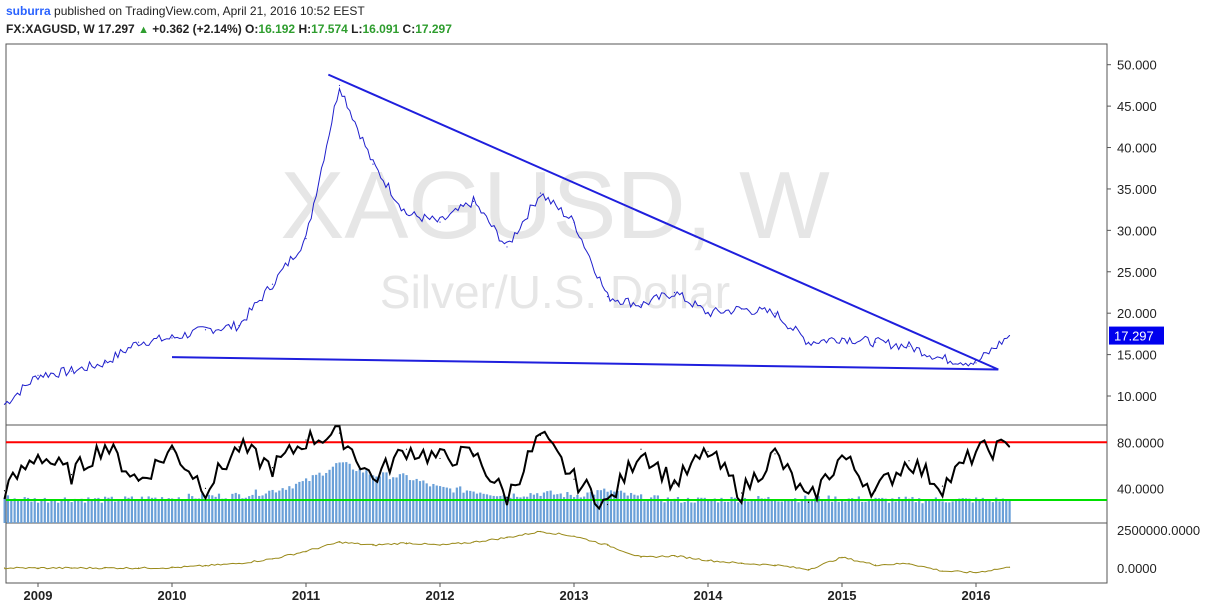 The image size is (1217, 612). What do you see at coordinates (1137, 313) in the screenshot?
I see `price-tick-label: 20.000` at bounding box center [1137, 313].